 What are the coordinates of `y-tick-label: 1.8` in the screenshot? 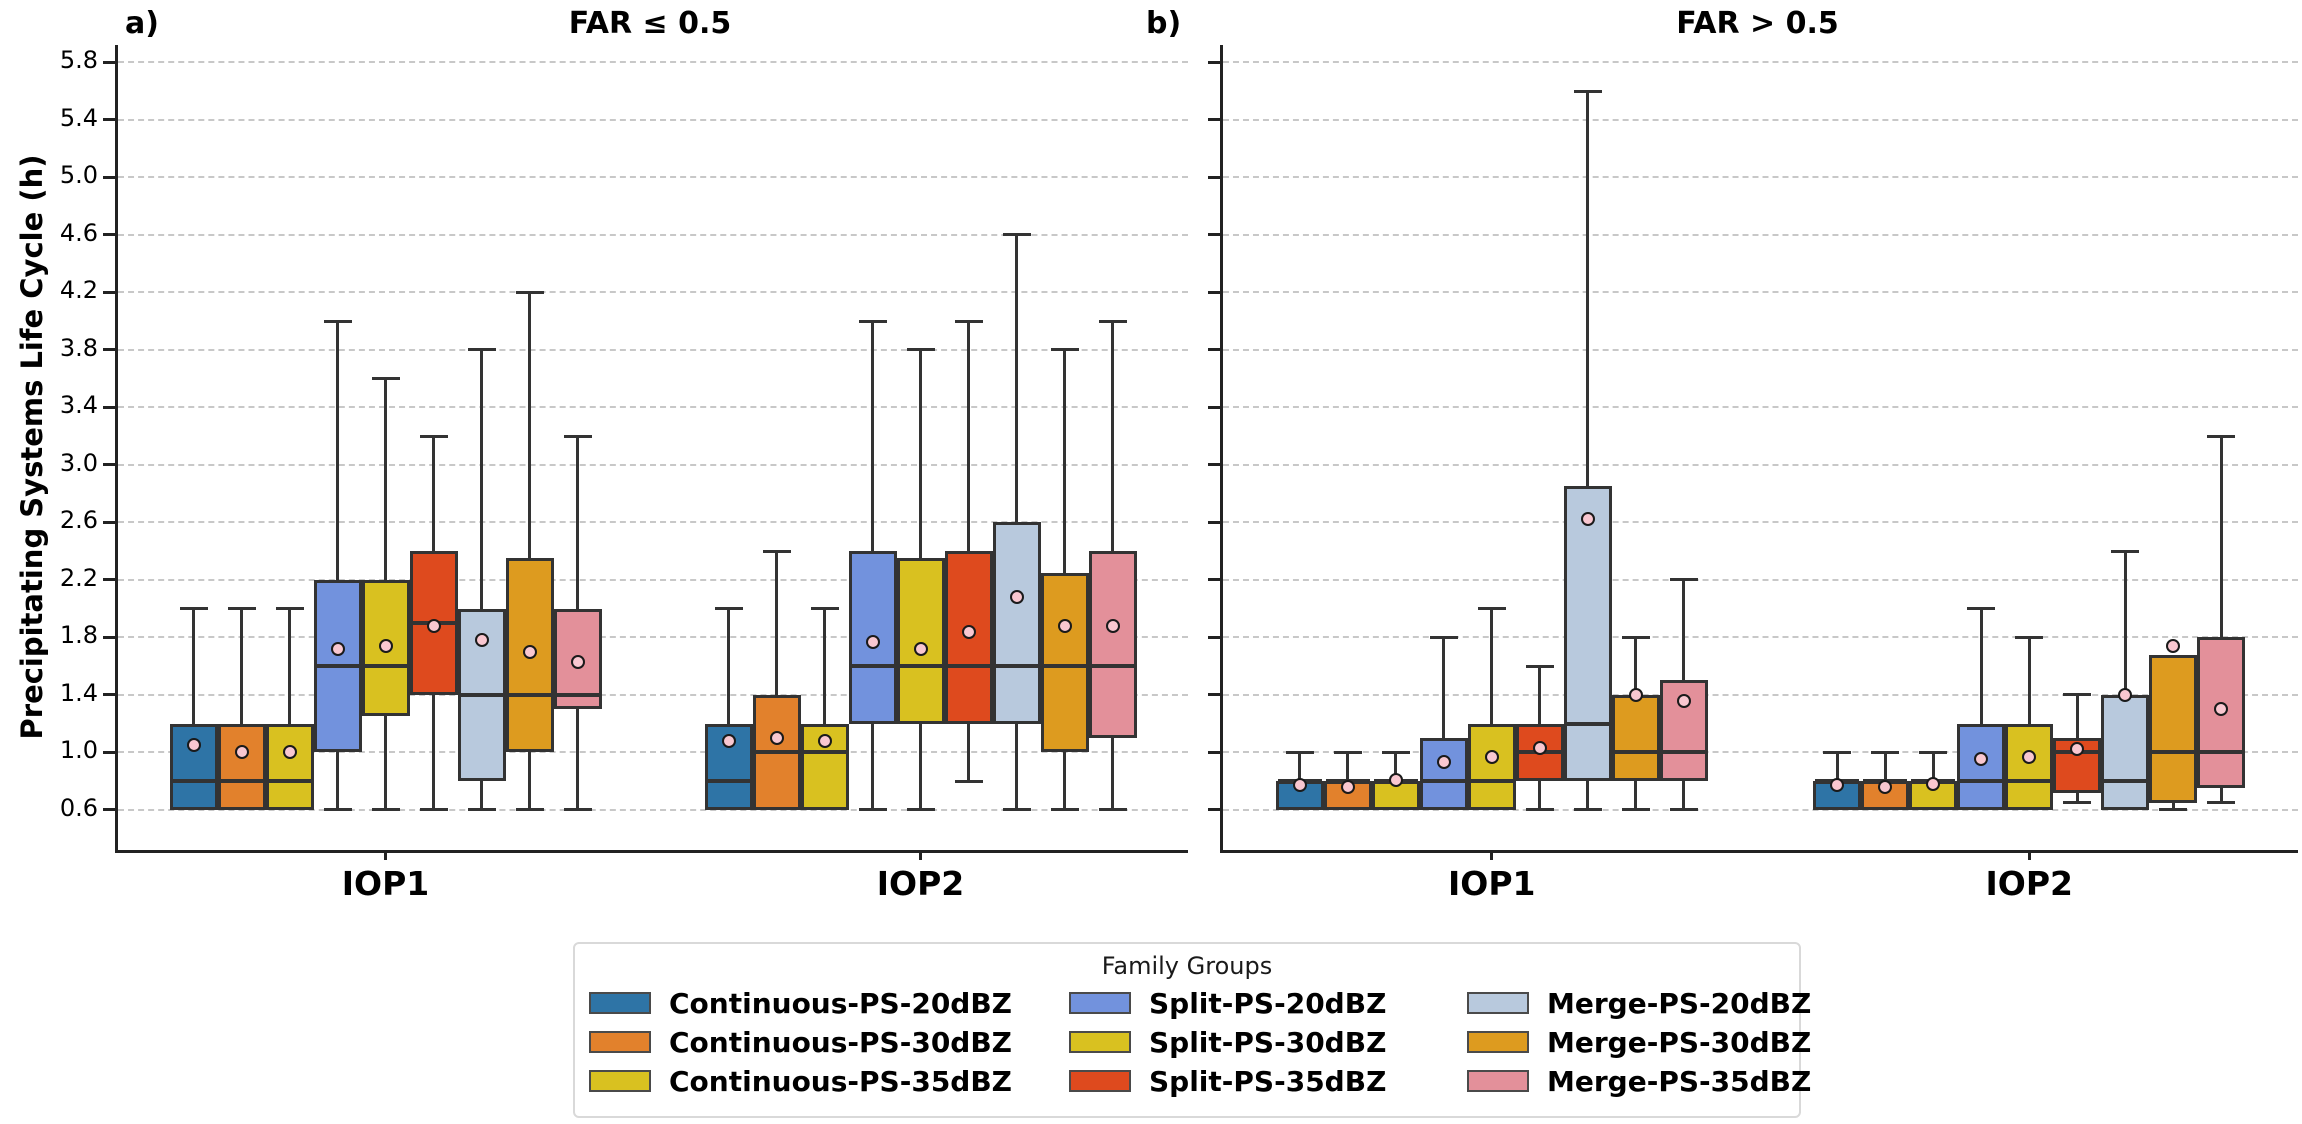 It's located at (78, 635).